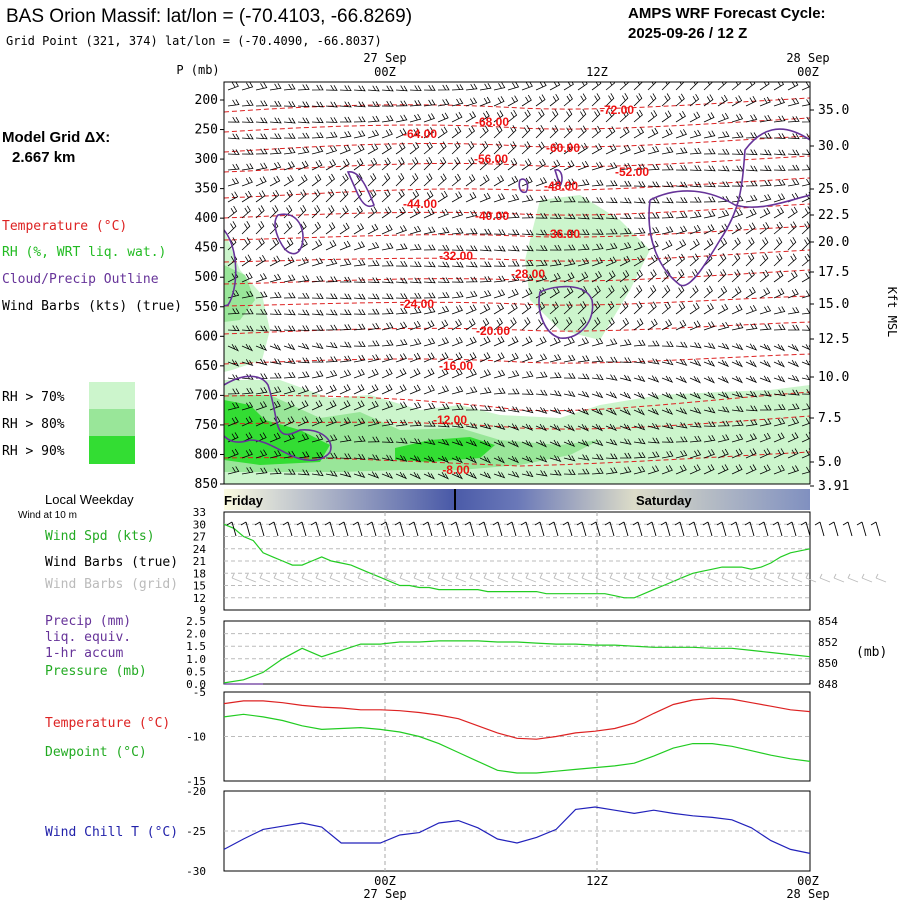 The image size is (900, 900). I want to click on rh-key-70-swatch, so click(112, 395).